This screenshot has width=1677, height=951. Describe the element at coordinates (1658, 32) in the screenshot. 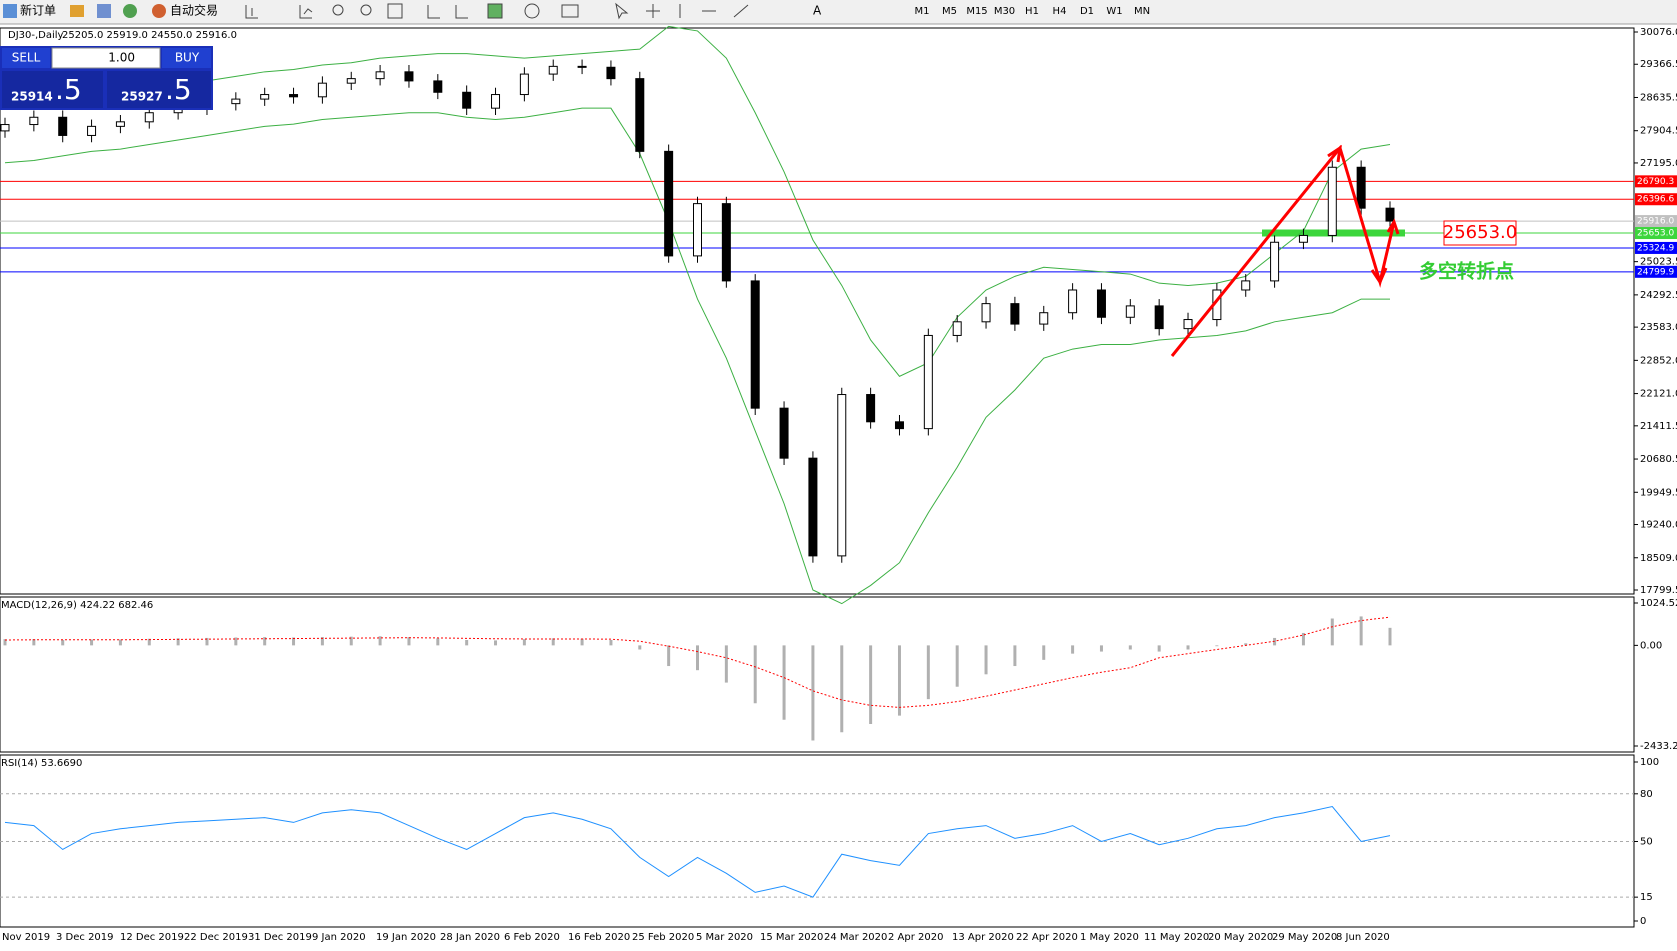

I see `y-tick-label: 30076.0` at that location.